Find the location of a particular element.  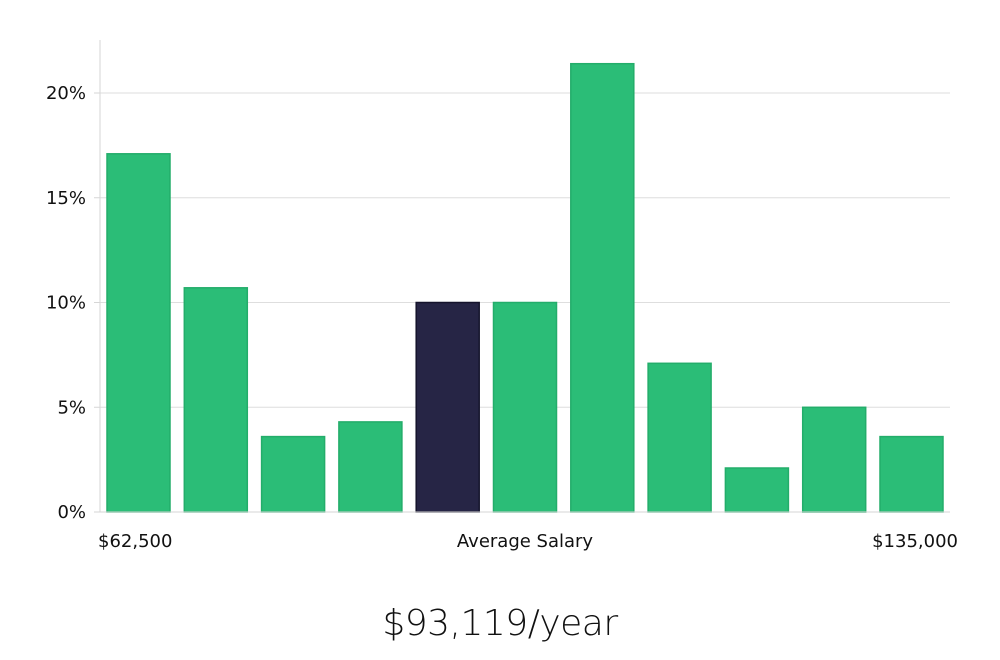

average-salary-value: $93,119/year is located at coordinates (500, 623).